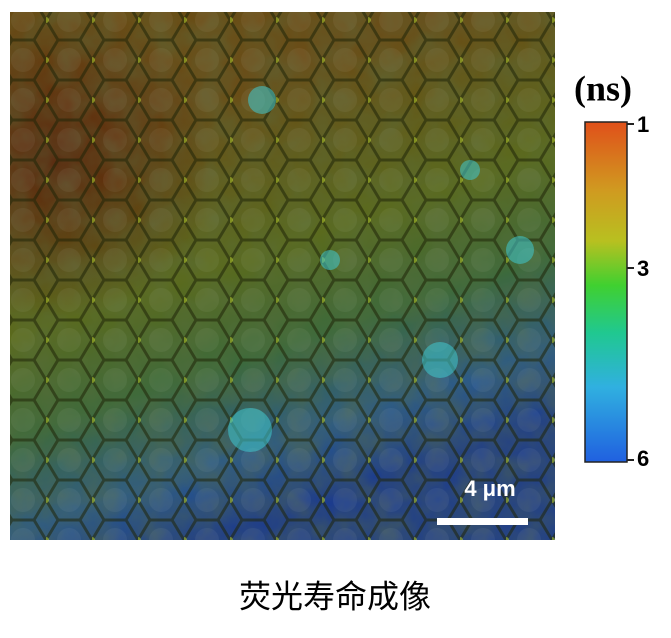 The width and height of the screenshot is (671, 638). What do you see at coordinates (643, 458) in the screenshot?
I see `colorbar-tick-label: 6` at bounding box center [643, 458].